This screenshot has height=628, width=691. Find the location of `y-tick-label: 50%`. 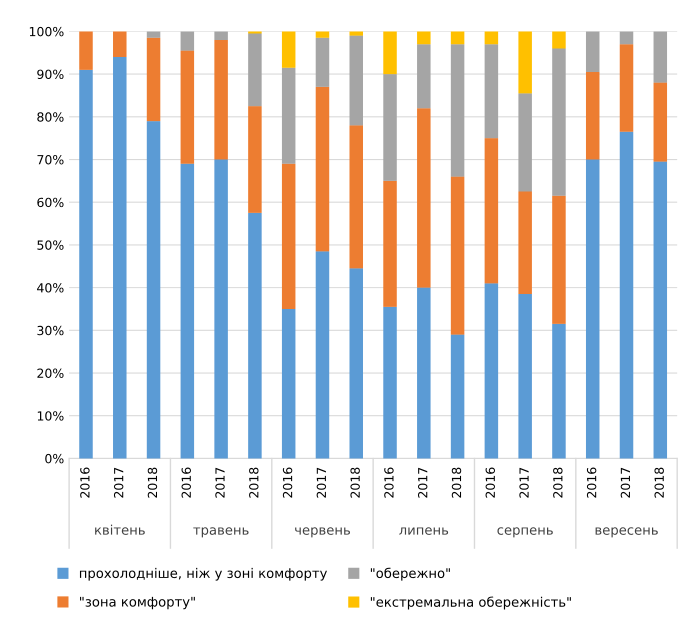

y-tick-label: 50% is located at coordinates (50, 245).